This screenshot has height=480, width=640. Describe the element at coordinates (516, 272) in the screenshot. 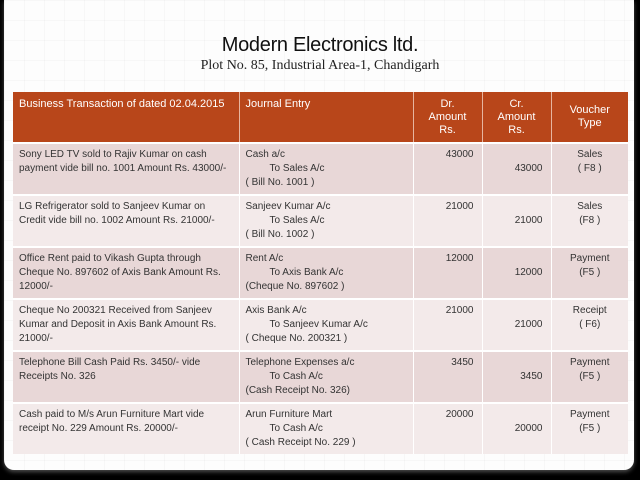

I see `cr-amount-cell: 12000` at that location.